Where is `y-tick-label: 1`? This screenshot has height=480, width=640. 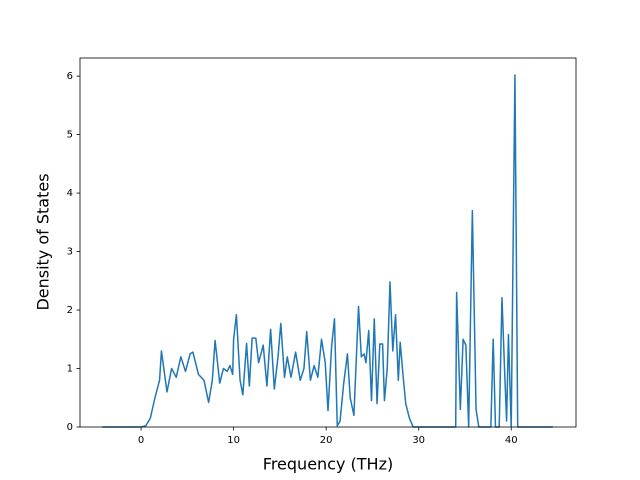
y-tick-label: 1 is located at coordinates (70, 369).